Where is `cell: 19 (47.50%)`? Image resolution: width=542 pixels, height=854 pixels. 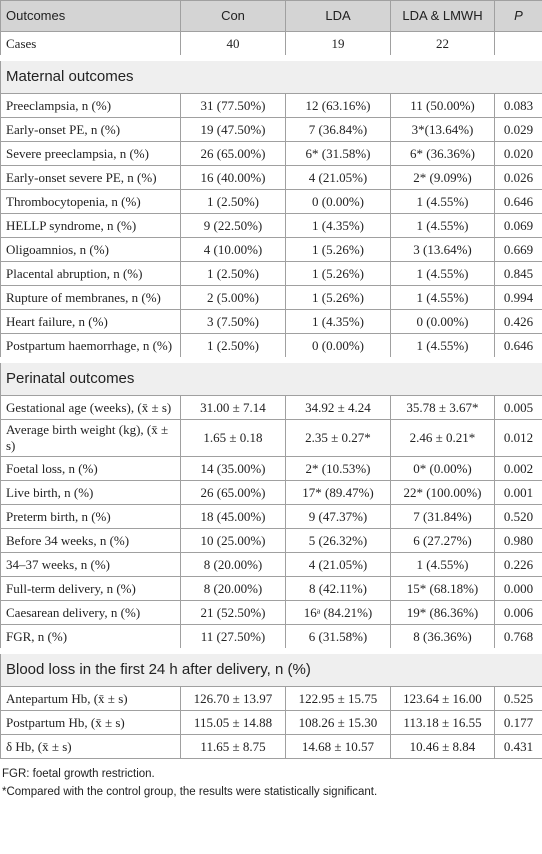 cell: 19 (47.50%) is located at coordinates (233, 129).